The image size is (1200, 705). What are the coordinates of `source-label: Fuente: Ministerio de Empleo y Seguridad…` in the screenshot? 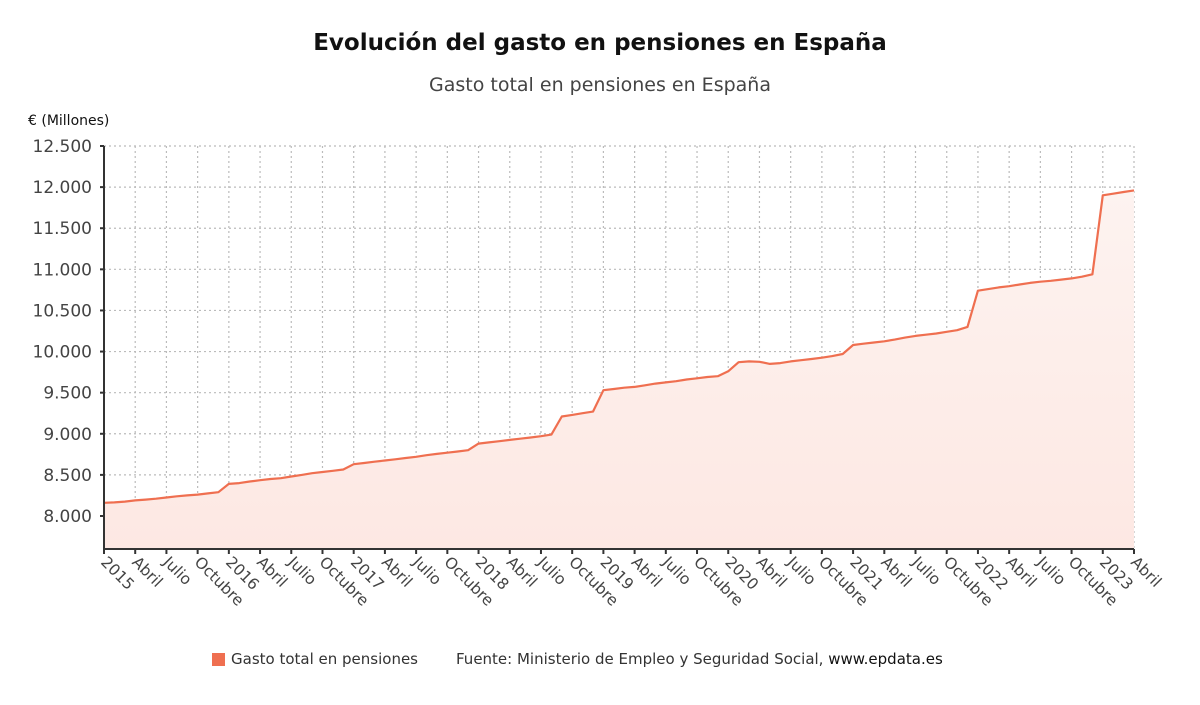 It's located at (640, 659).